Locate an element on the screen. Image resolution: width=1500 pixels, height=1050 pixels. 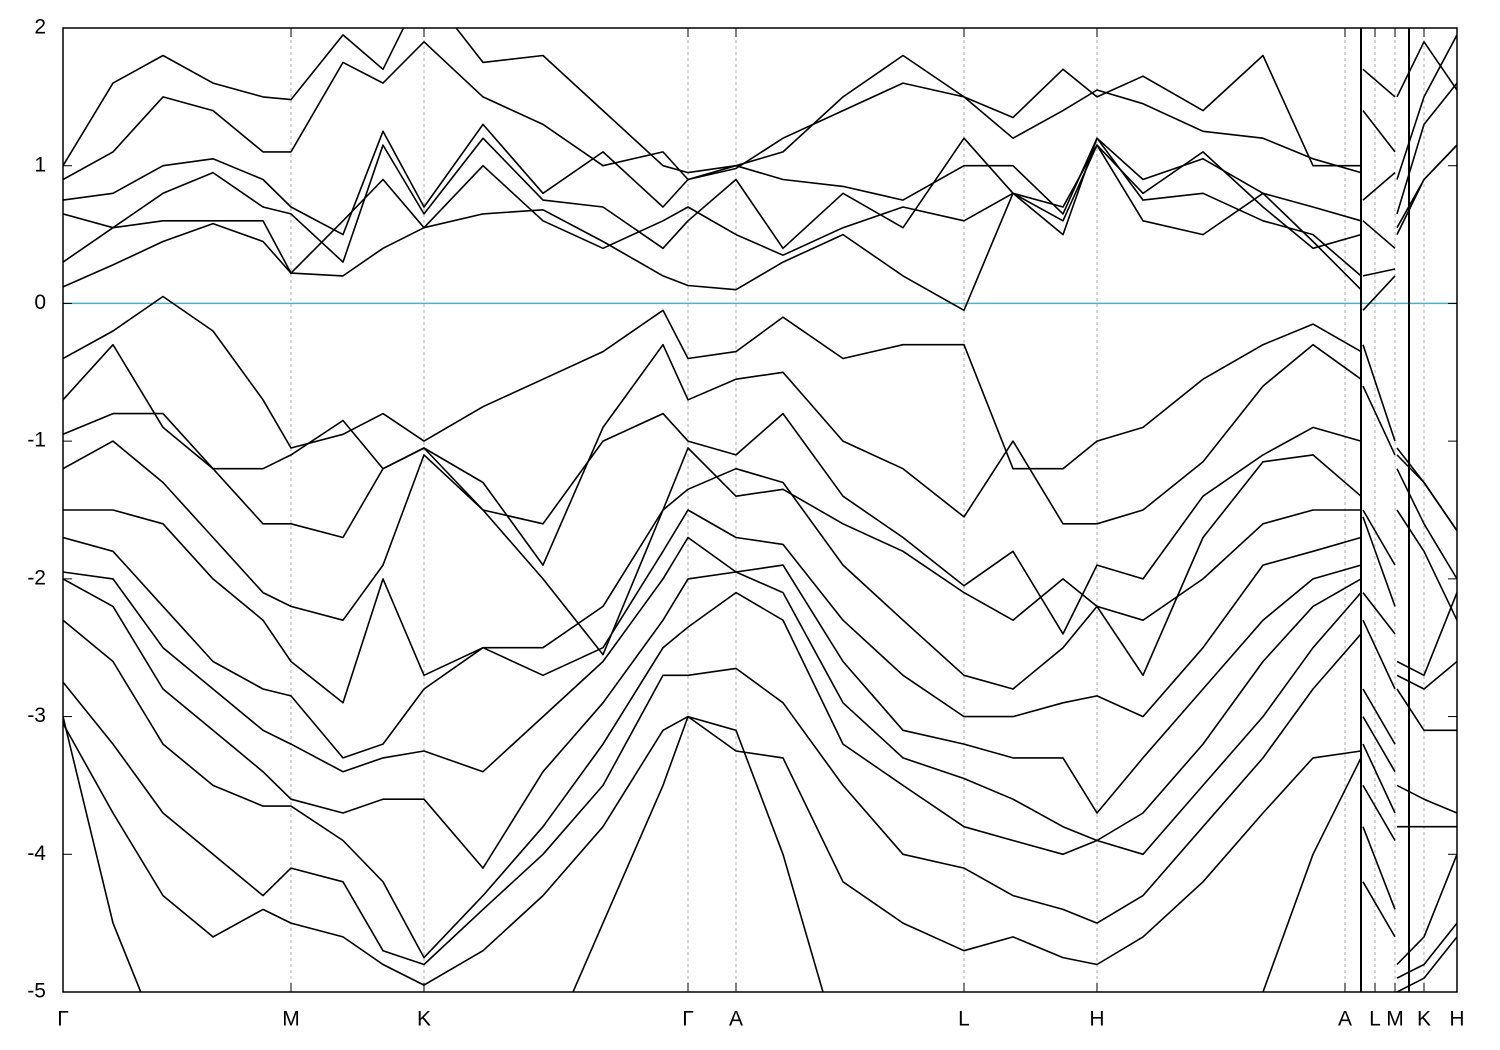
y-tick-label: 0 is located at coordinates (40, 302).